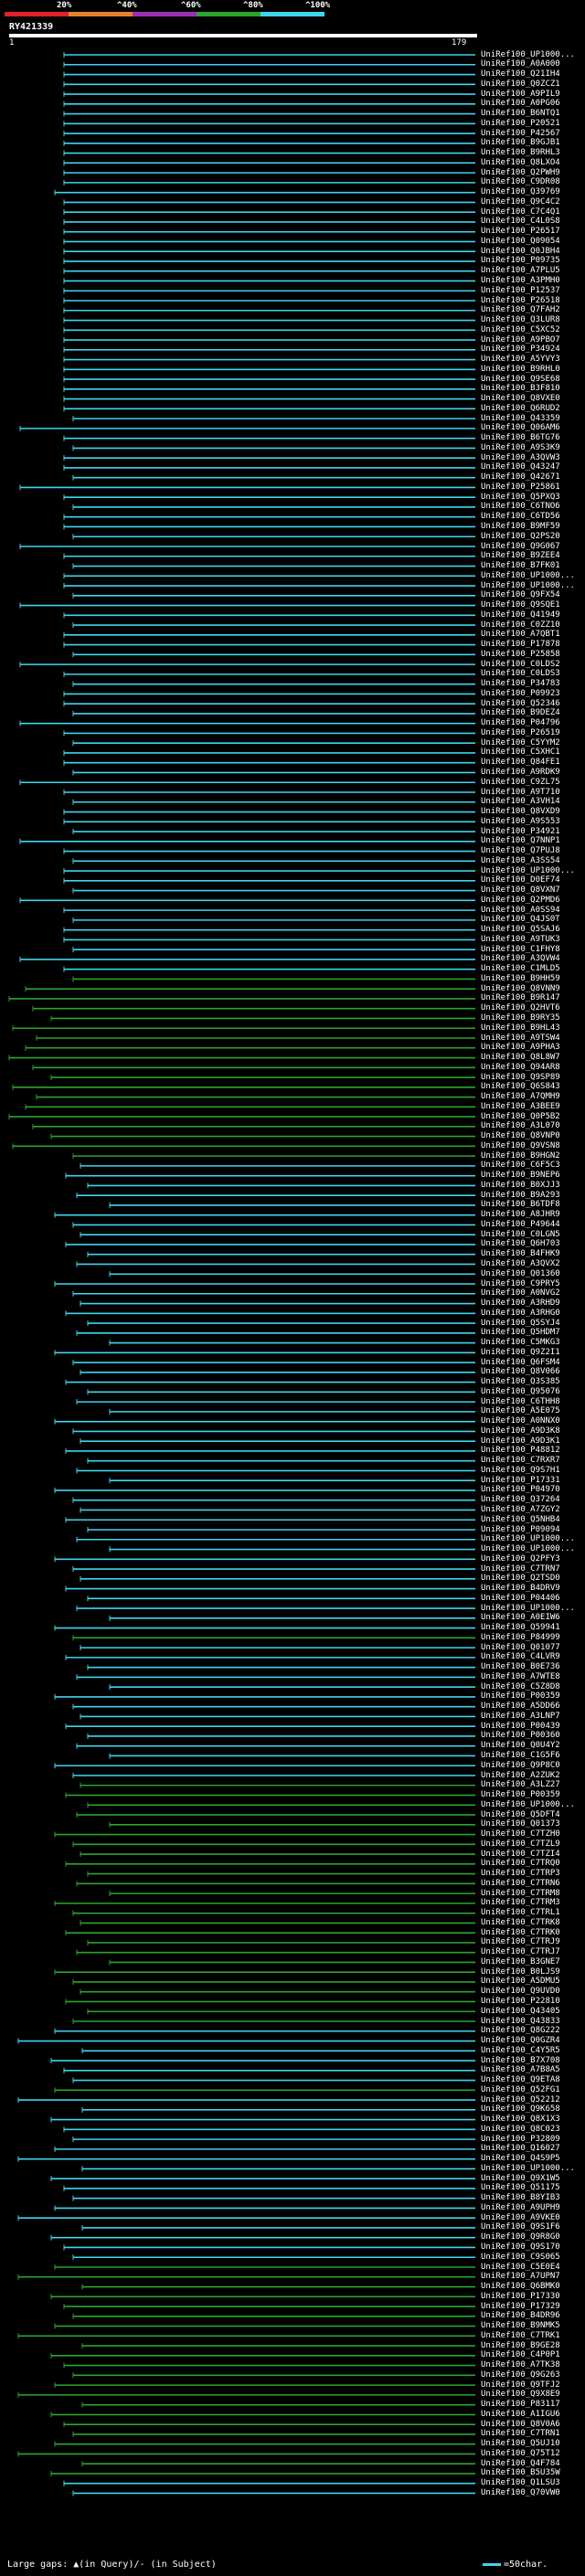  What do you see at coordinates (520, 232) in the screenshot?
I see `hit-label: UniRef100_P26517` at bounding box center [520, 232].